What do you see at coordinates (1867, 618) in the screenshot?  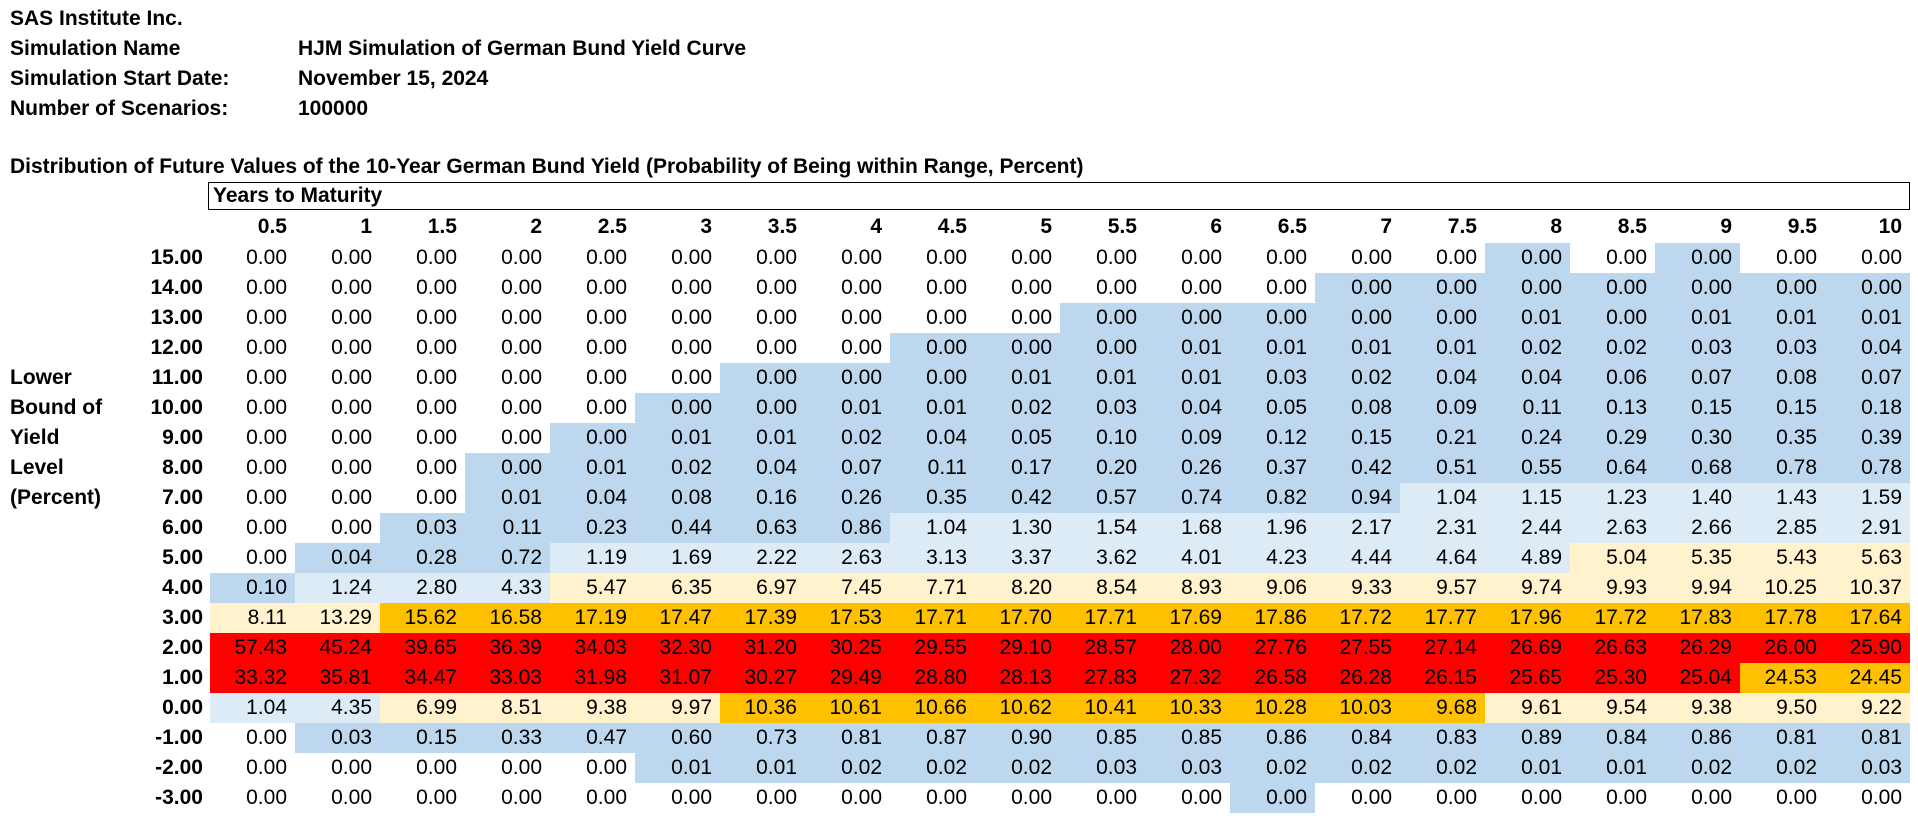 I see `probability-cell: 17.64` at bounding box center [1867, 618].